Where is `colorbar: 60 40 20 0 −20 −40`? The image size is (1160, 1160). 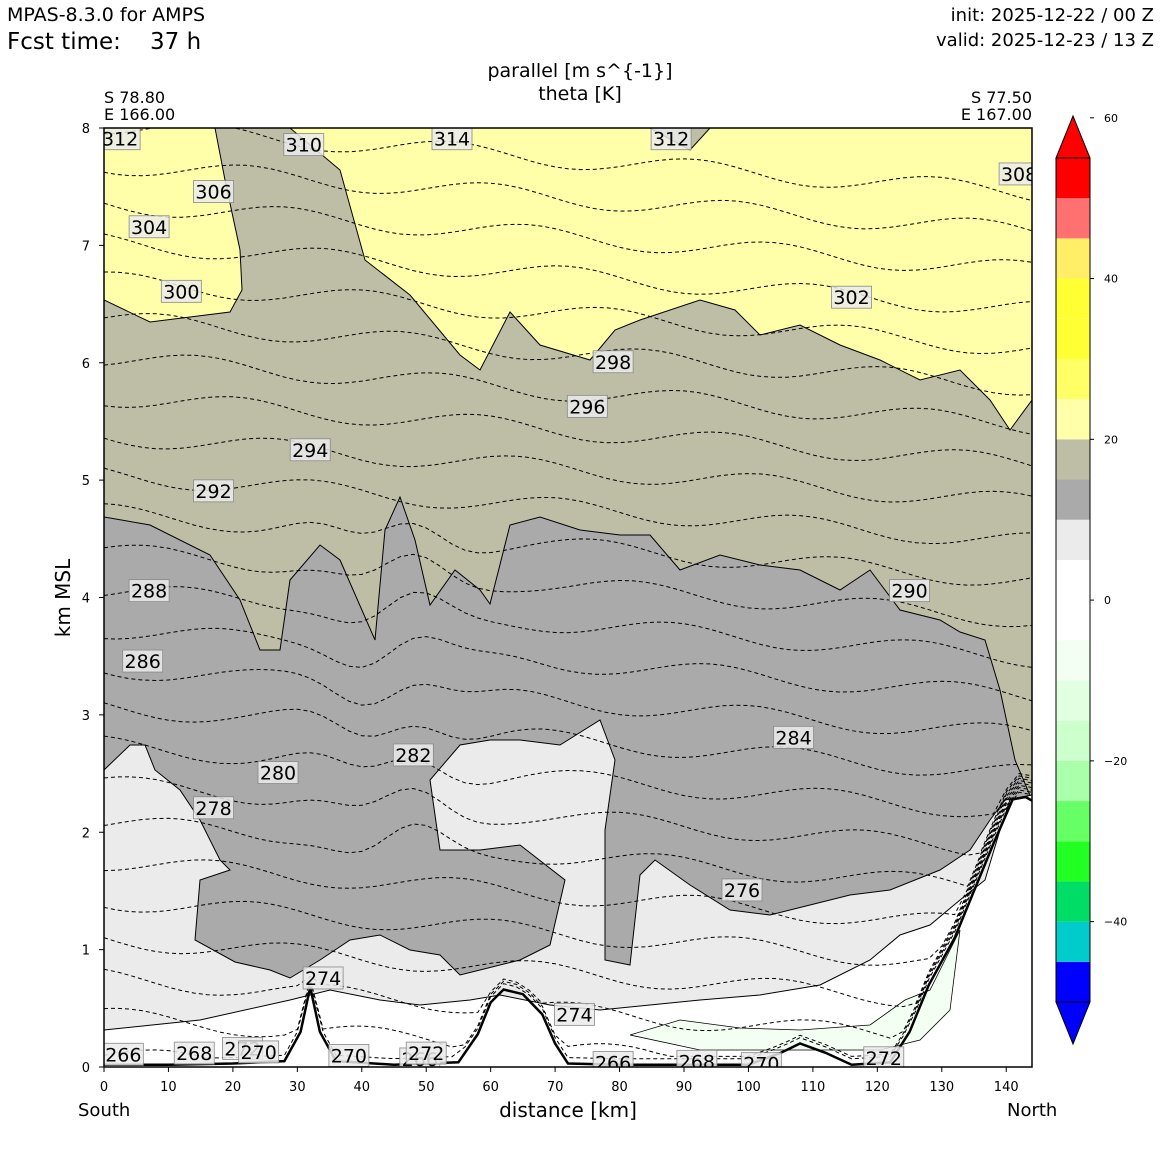 colorbar: 60 40 20 0 −20 −40 is located at coordinates (1091, 579).